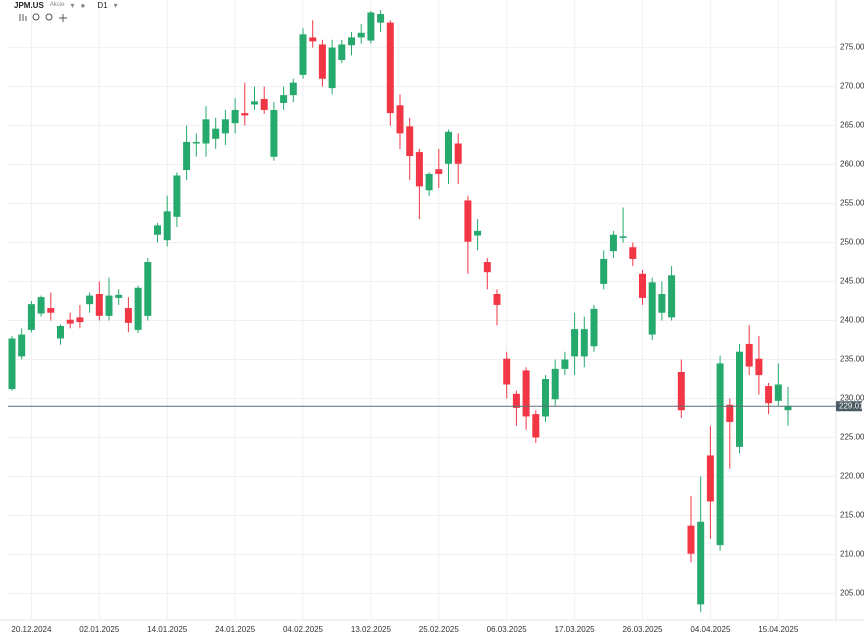 This screenshot has width=864, height=634. I want to click on x-tick-label: 02.01.2025, so click(99, 629).